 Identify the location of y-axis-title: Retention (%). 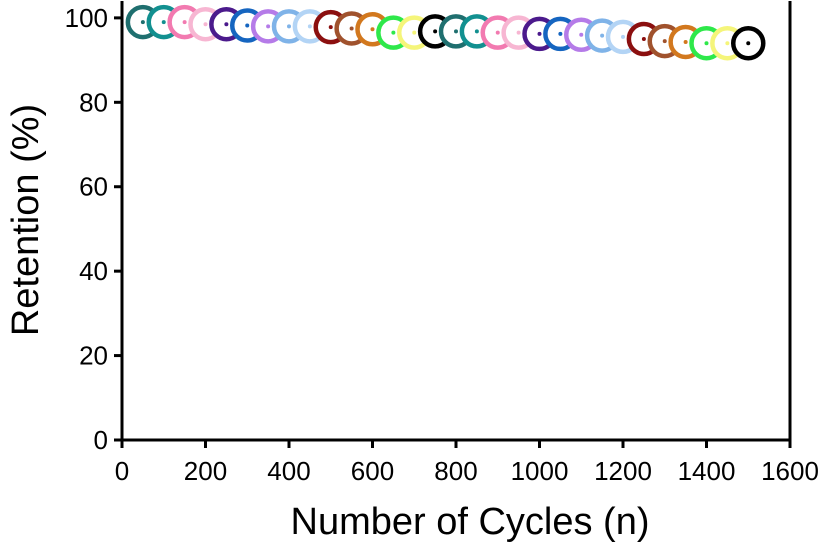
(26, 220).